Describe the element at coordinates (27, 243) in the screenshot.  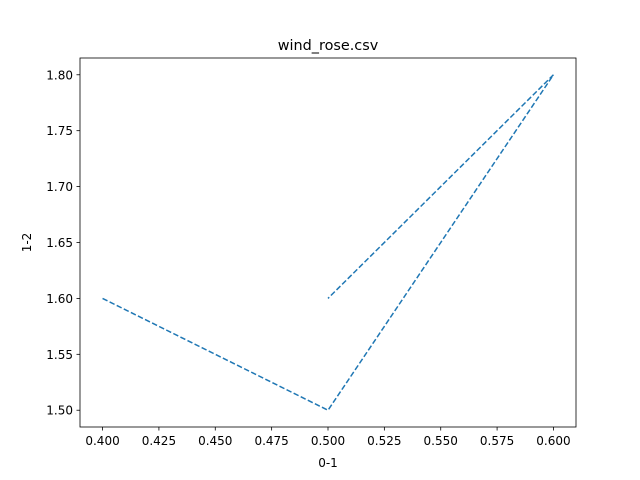
I see `y-axis-label: 1-2` at that location.